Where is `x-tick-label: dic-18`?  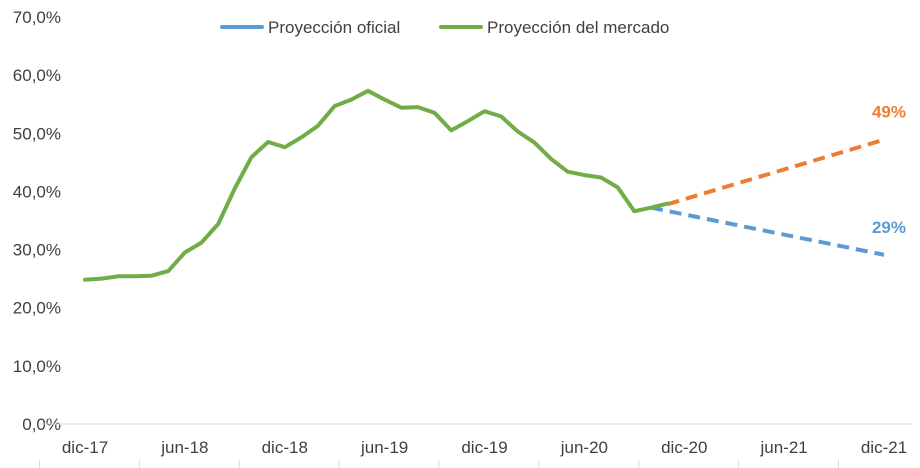
x-tick-label: dic-18 is located at coordinates (285, 447).